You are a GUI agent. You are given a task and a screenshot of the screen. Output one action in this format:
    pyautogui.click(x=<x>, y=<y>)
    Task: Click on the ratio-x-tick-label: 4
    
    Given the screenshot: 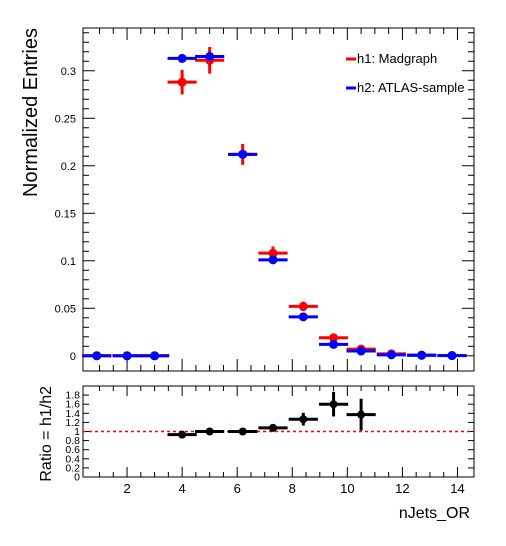 What is the action you would take?
    pyautogui.click(x=182, y=488)
    